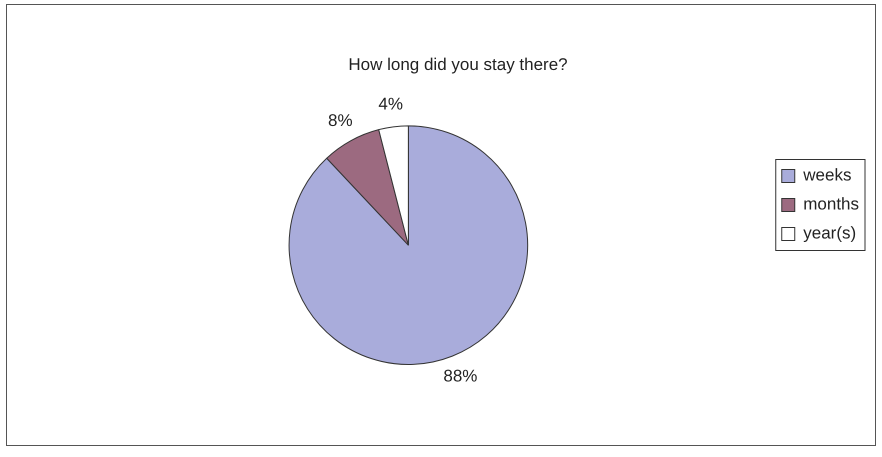 Image resolution: width=882 pixels, height=457 pixels. Describe the element at coordinates (390, 104) in the screenshot. I see `data-label: 4%` at that location.